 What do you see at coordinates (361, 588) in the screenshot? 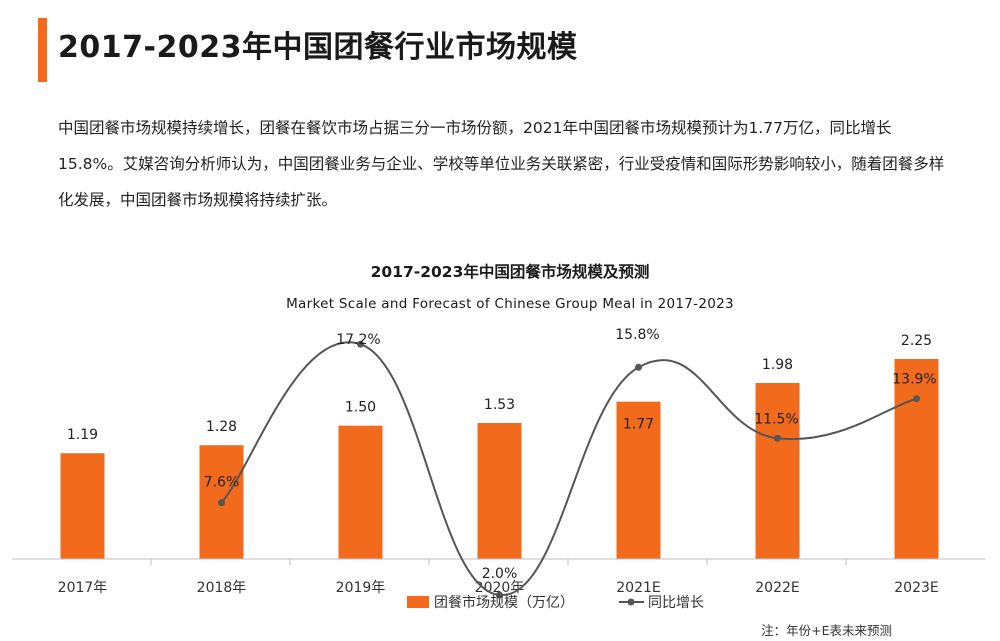
I see `x-tick-label: 2019年` at bounding box center [361, 588].